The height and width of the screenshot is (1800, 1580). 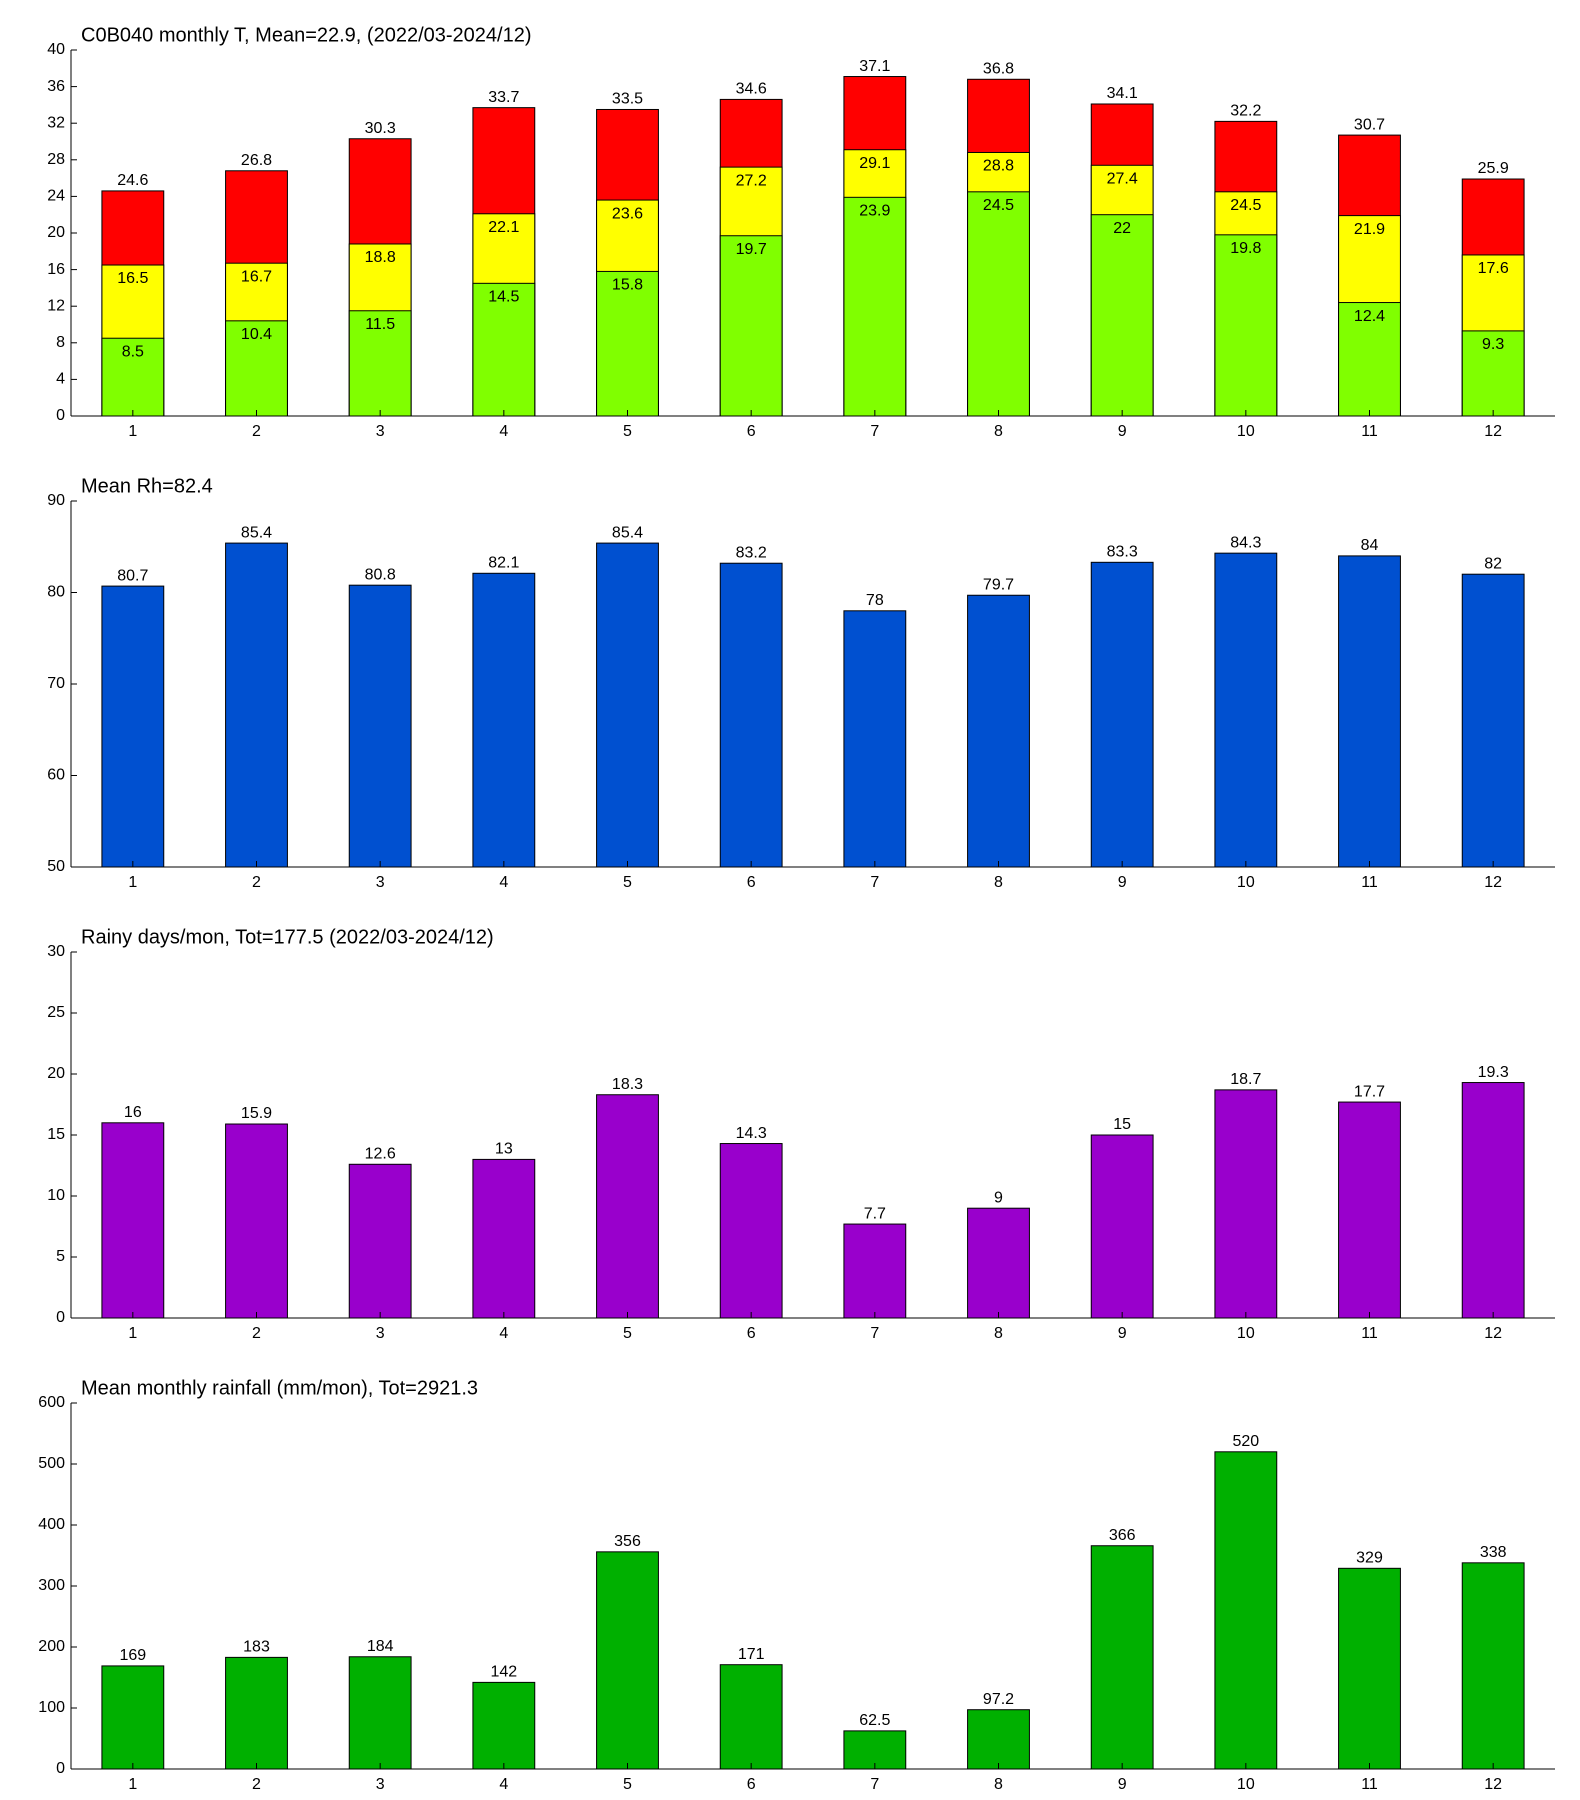 I want to click on data-label: 29.1, so click(x=874, y=163).